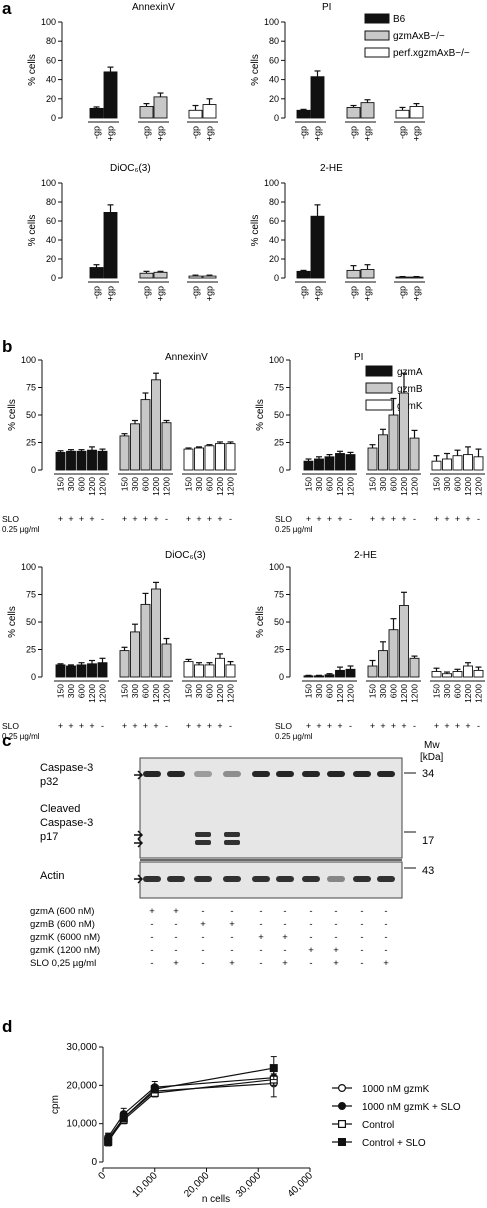  What do you see at coordinates (428, 774) in the screenshot?
I see `mw-label-34: 34` at bounding box center [428, 774].